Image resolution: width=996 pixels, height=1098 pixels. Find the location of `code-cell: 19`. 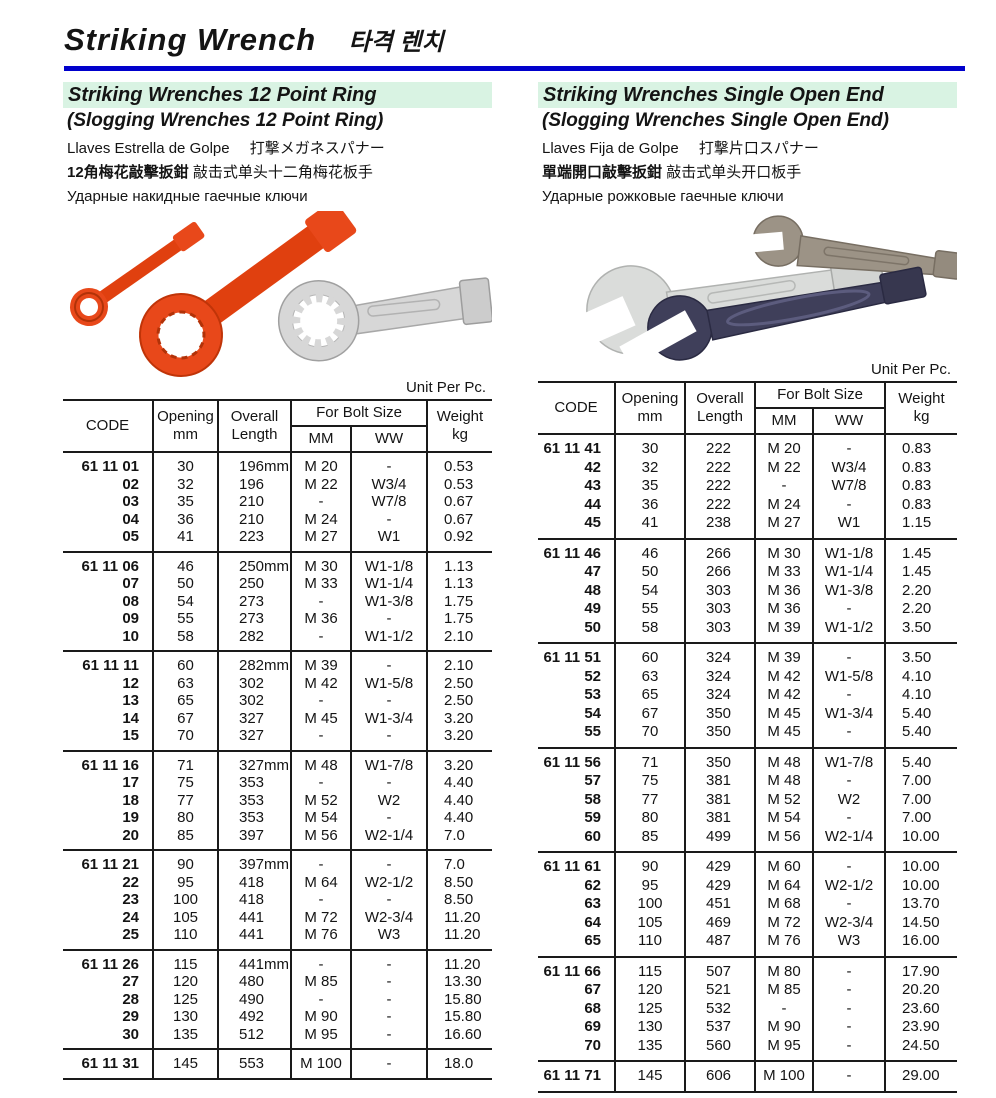

code-cell: 19 is located at coordinates (130, 817).